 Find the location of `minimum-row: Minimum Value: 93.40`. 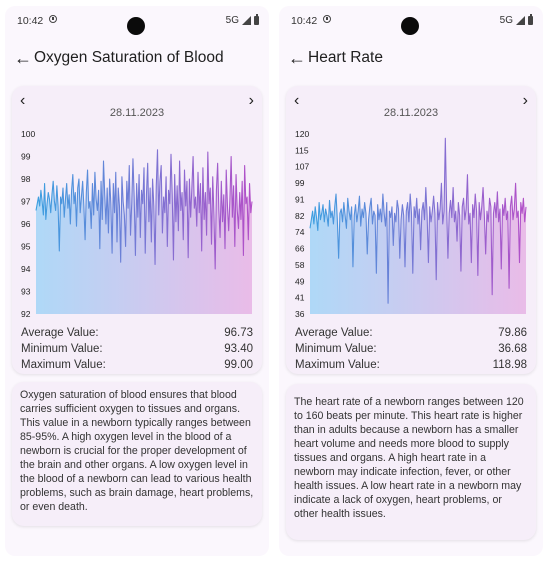

minimum-row: Minimum Value: 93.40 is located at coordinates (137, 349).